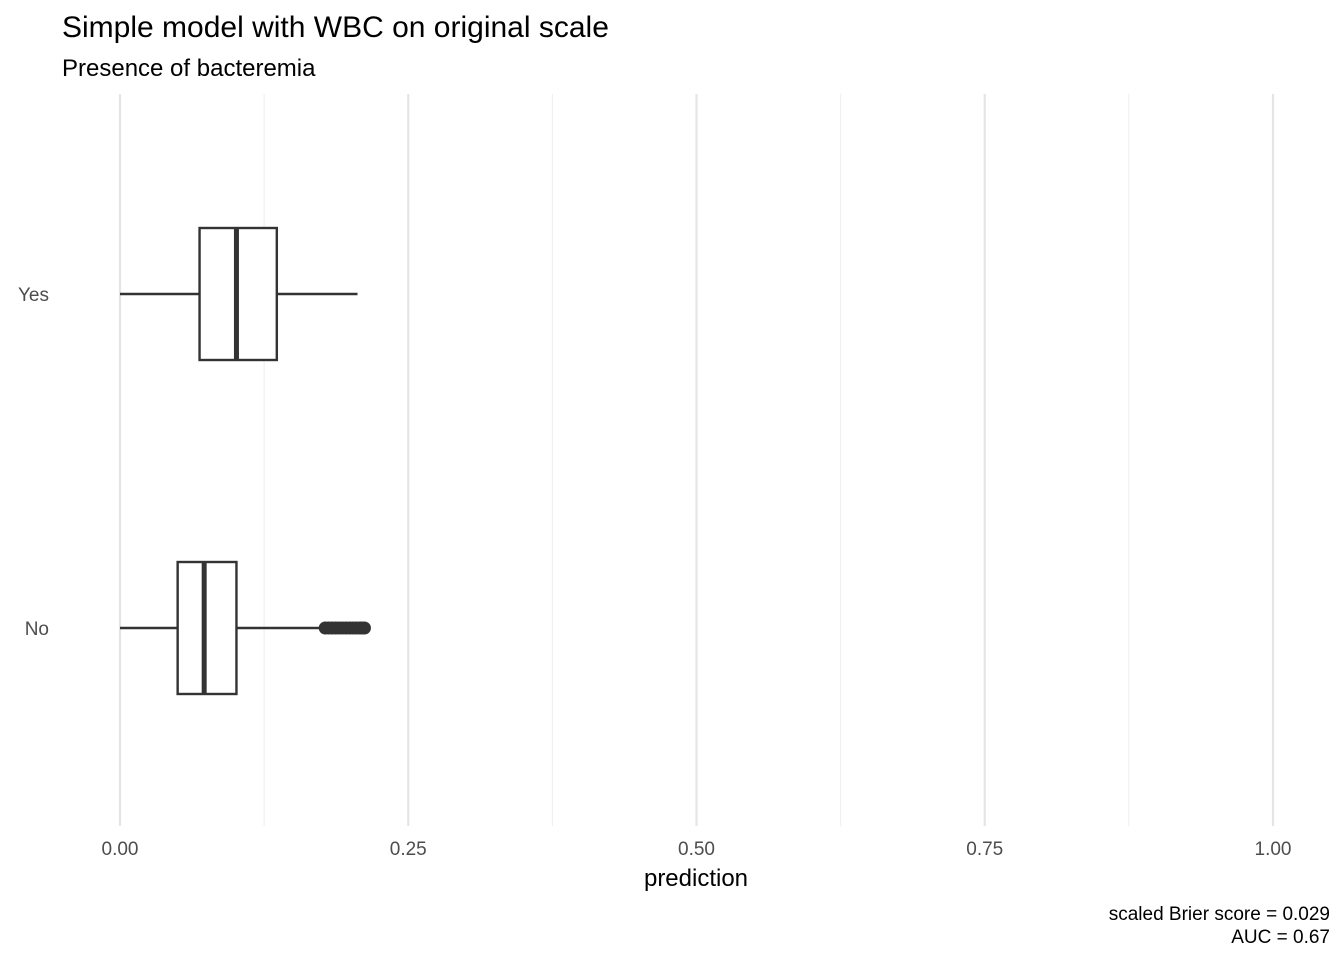  I want to click on box-yes, so click(239, 294).